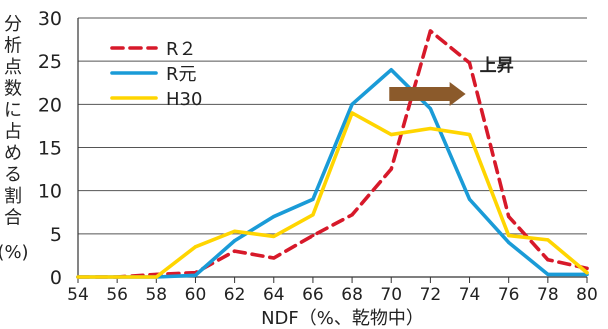 The width and height of the screenshot is (608, 329). What do you see at coordinates (342, 318) in the screenshot?
I see `x-axis-title: NDF（%、乾物中）` at bounding box center [342, 318].